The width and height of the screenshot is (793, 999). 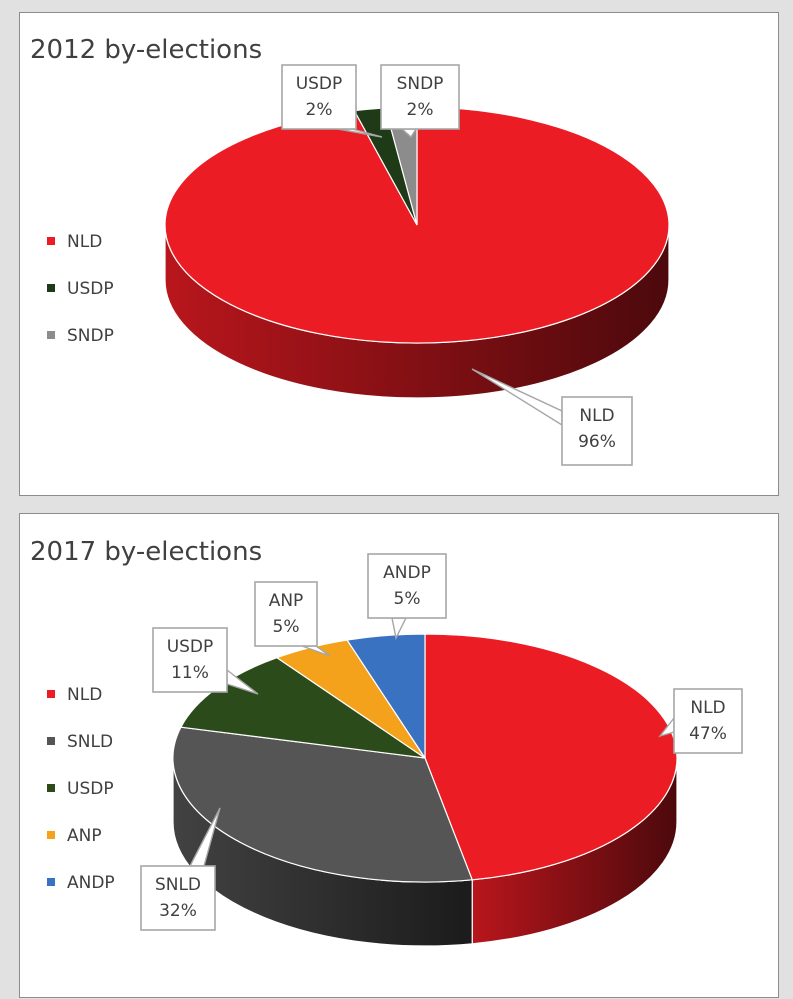 What do you see at coordinates (708, 734) in the screenshot?
I see `callout-value: 47%` at bounding box center [708, 734].